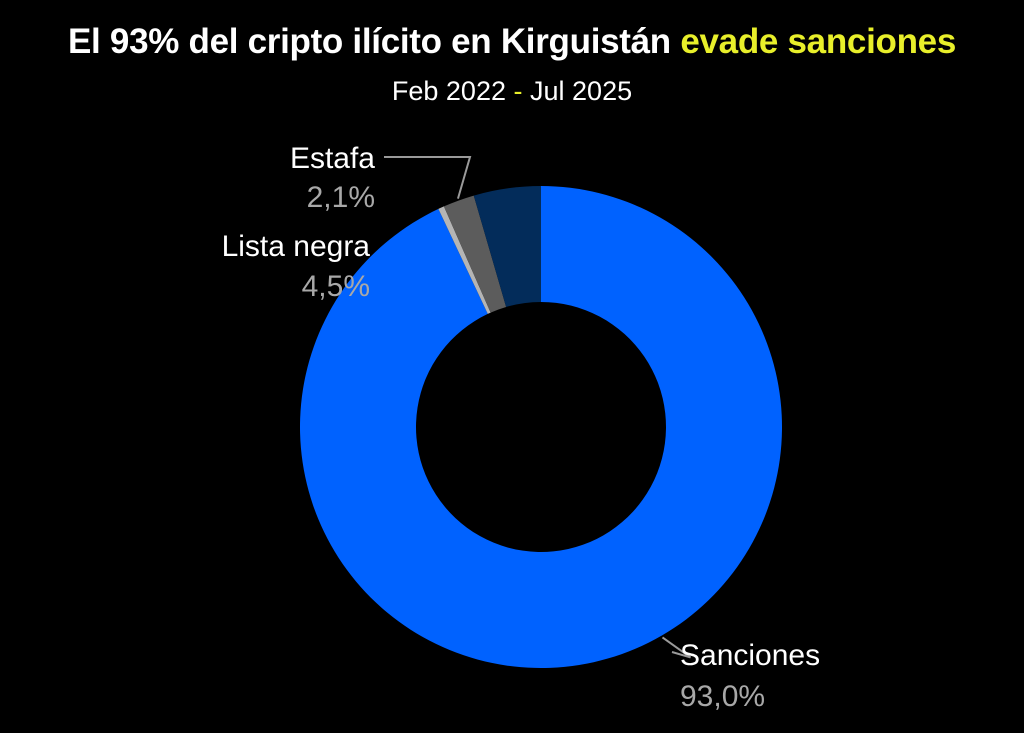 The image size is (1024, 733). What do you see at coordinates (336, 286) in the screenshot?
I see `label-lista-negra-value: 4,5%` at bounding box center [336, 286].